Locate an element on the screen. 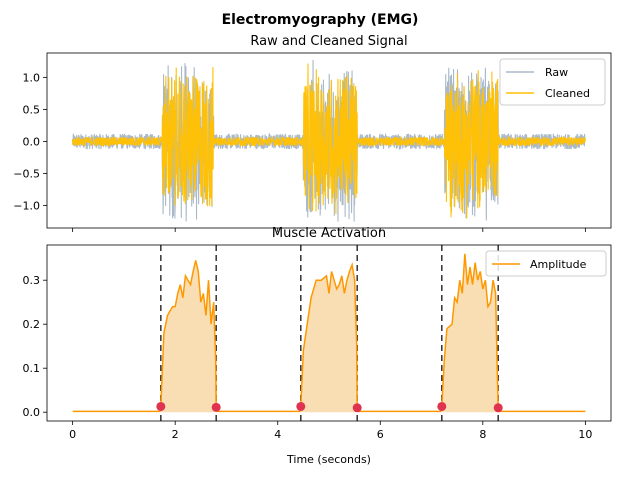  x-tick-label: 4 is located at coordinates (277, 434).